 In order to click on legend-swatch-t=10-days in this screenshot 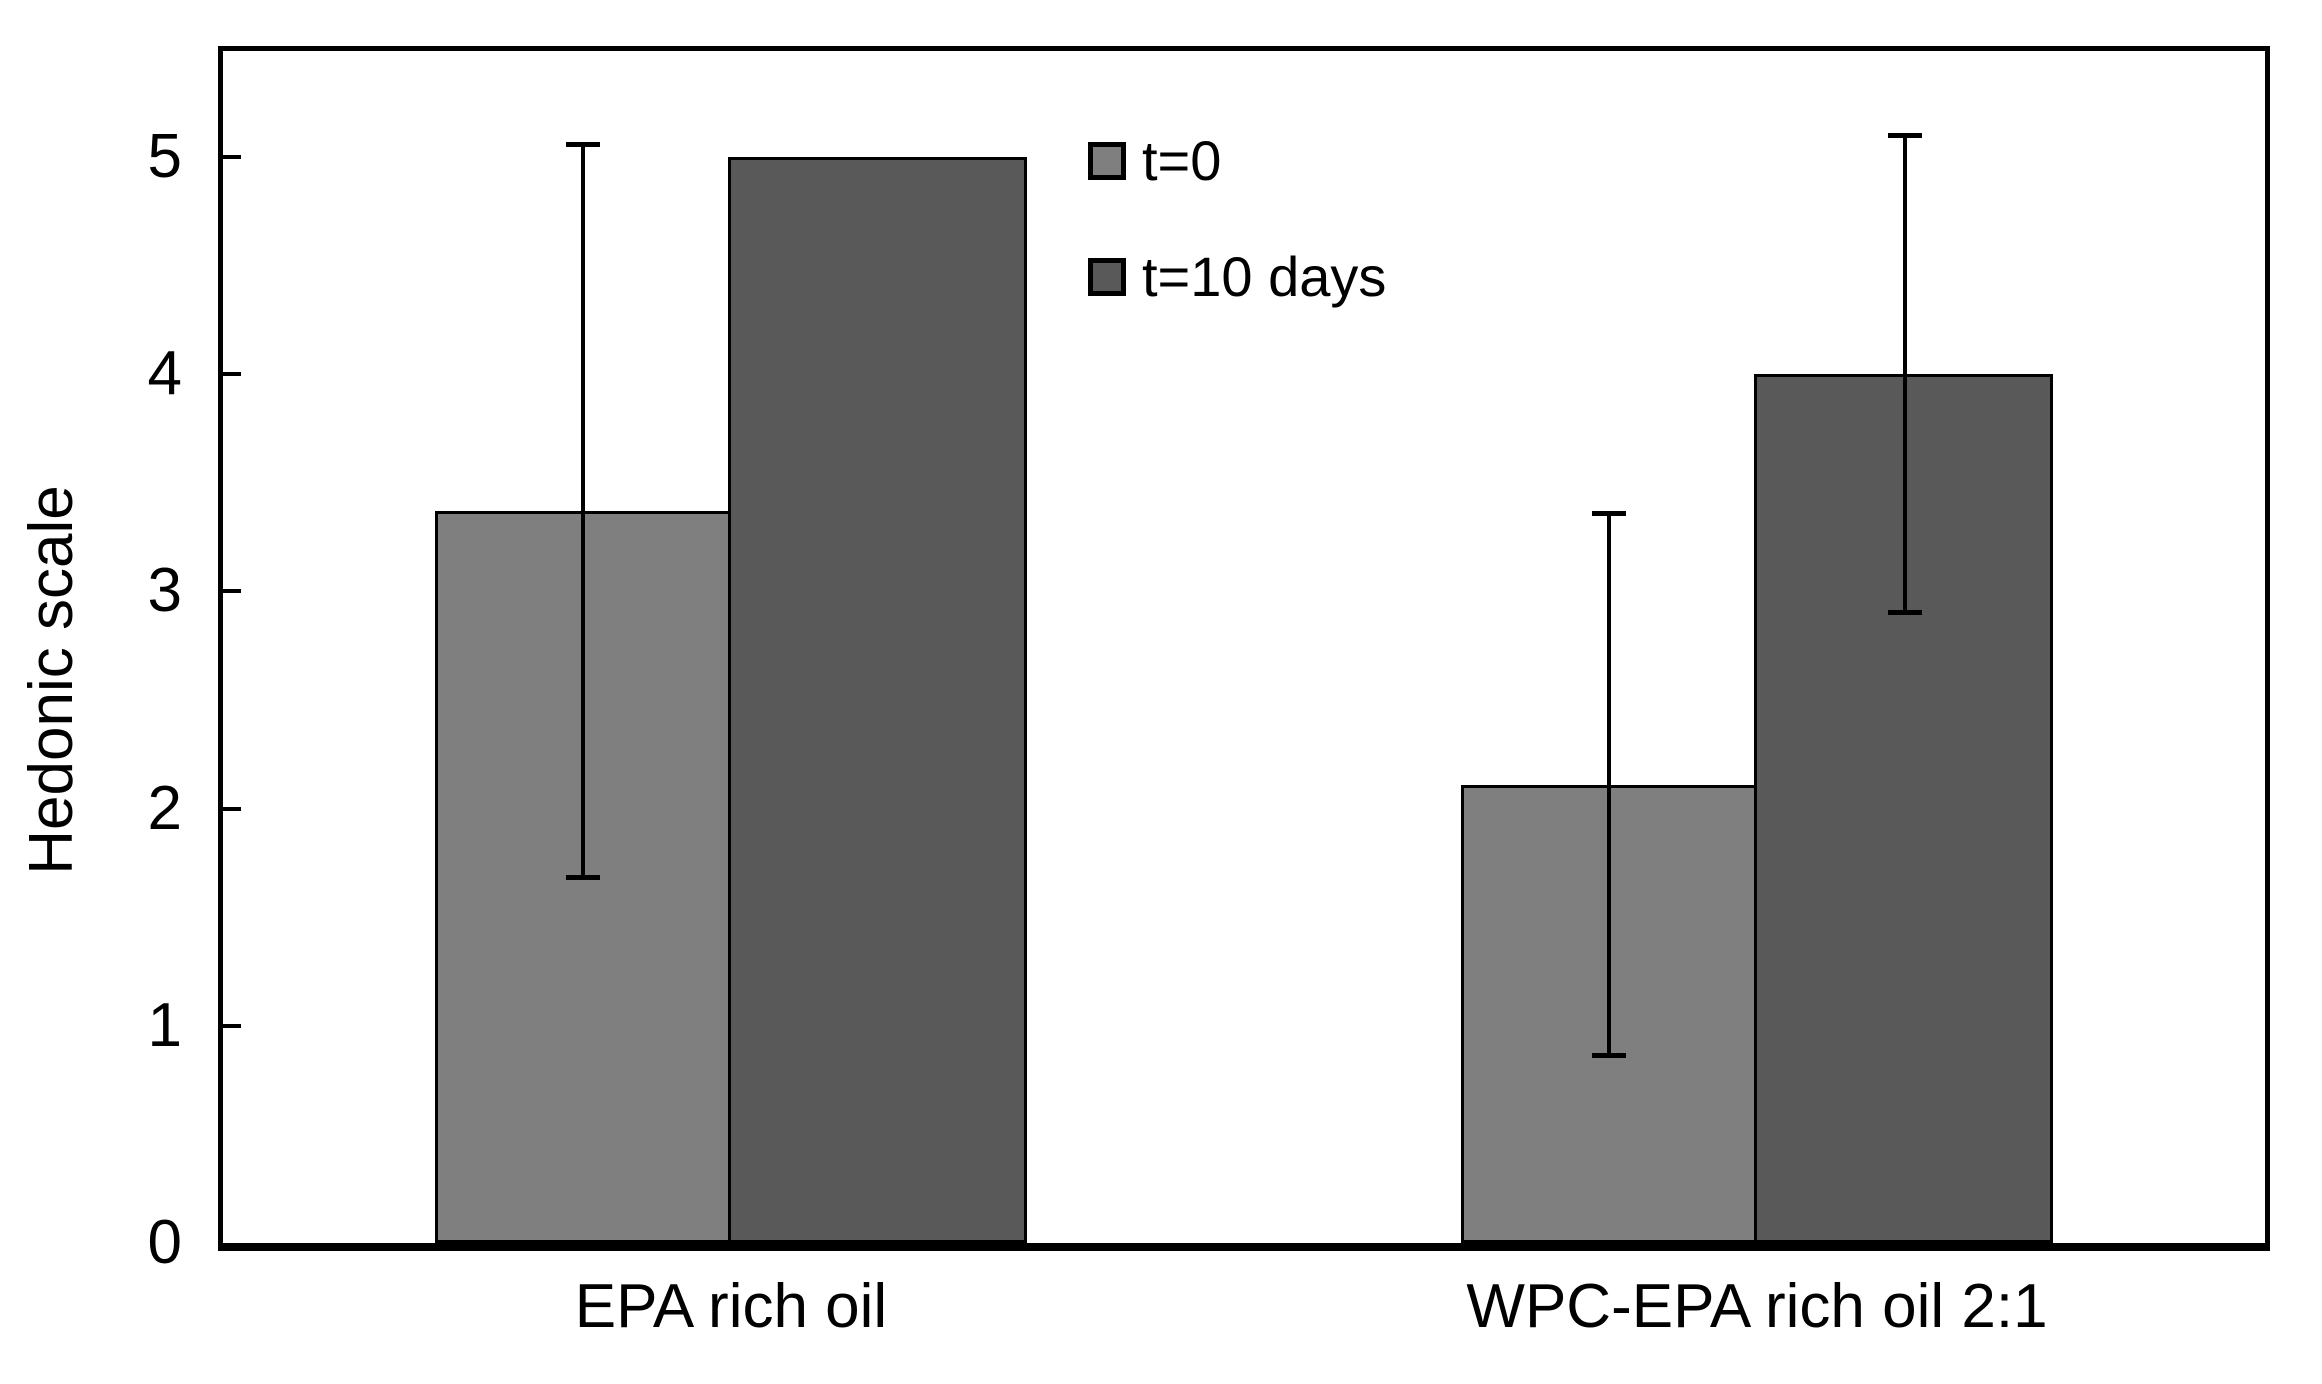, I will do `click(1107, 277)`.